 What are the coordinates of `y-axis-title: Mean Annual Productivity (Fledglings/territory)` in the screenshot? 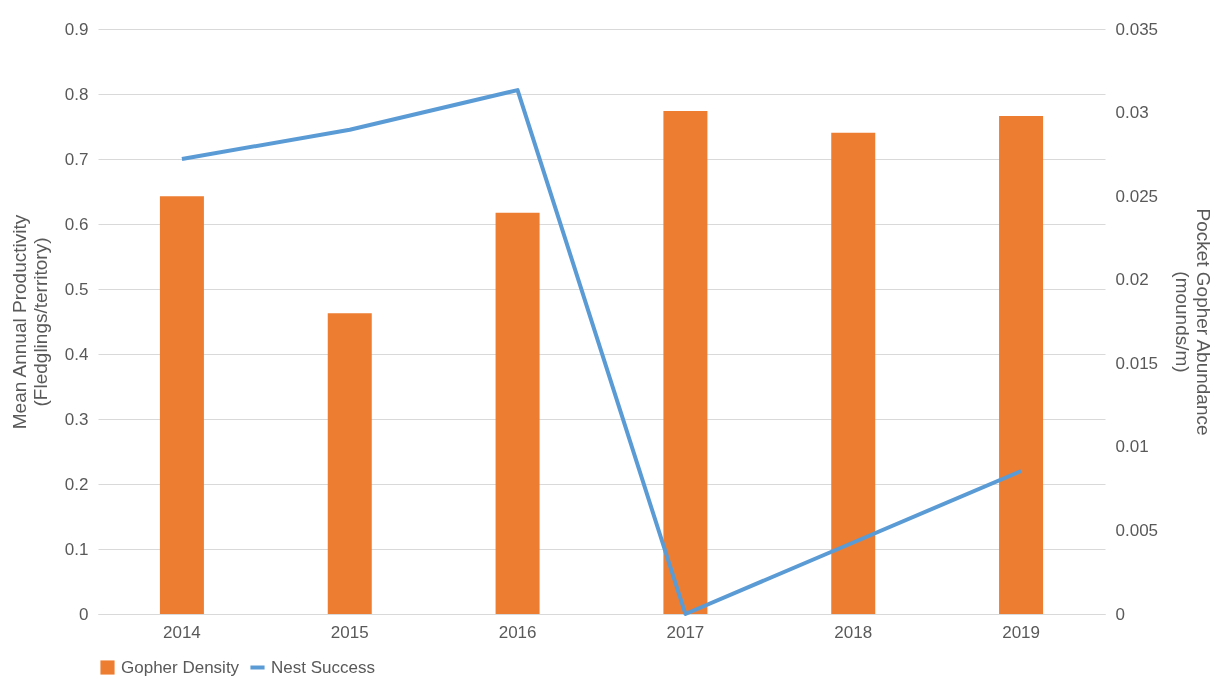 It's located at (29, 322).